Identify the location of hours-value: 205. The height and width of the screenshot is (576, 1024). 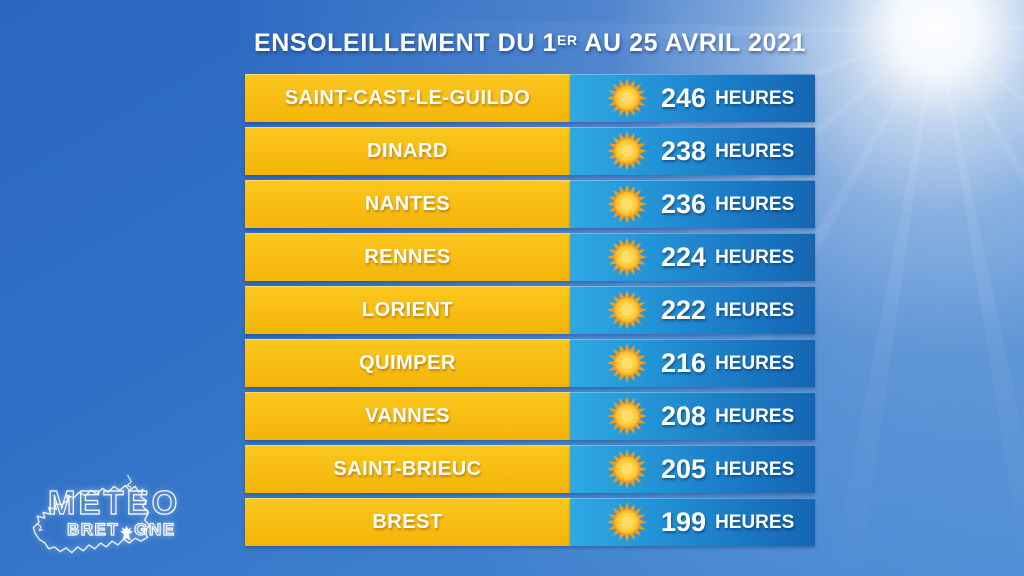
(684, 468).